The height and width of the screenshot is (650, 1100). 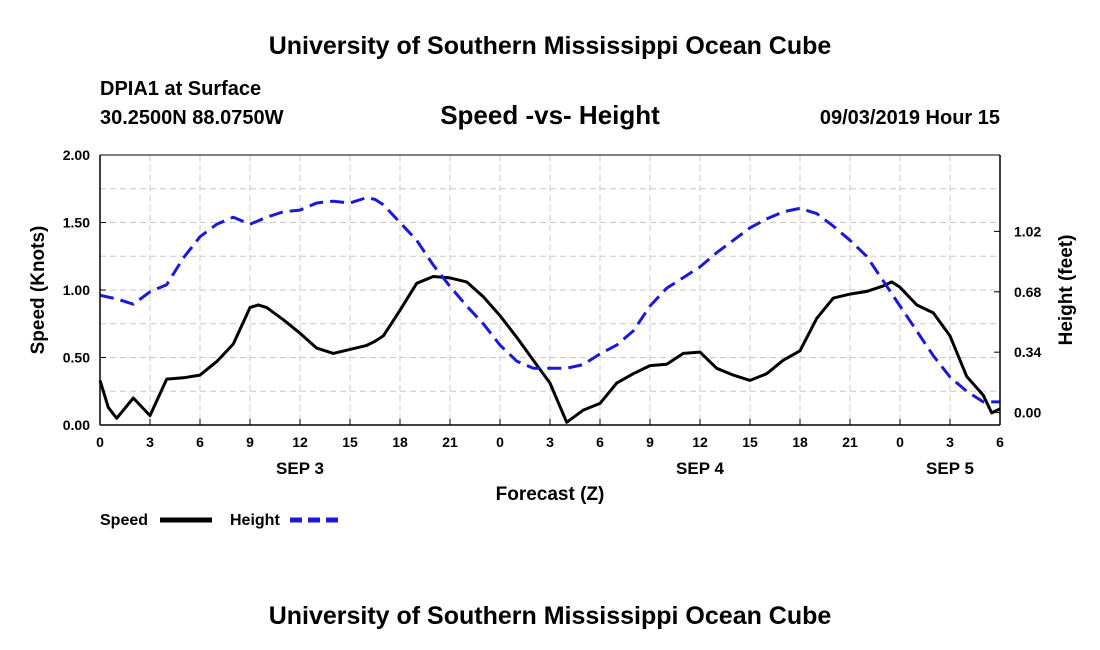 What do you see at coordinates (625, 468) in the screenshot?
I see `date-labels: SEP 3 SEP 4 SEP 5` at bounding box center [625, 468].